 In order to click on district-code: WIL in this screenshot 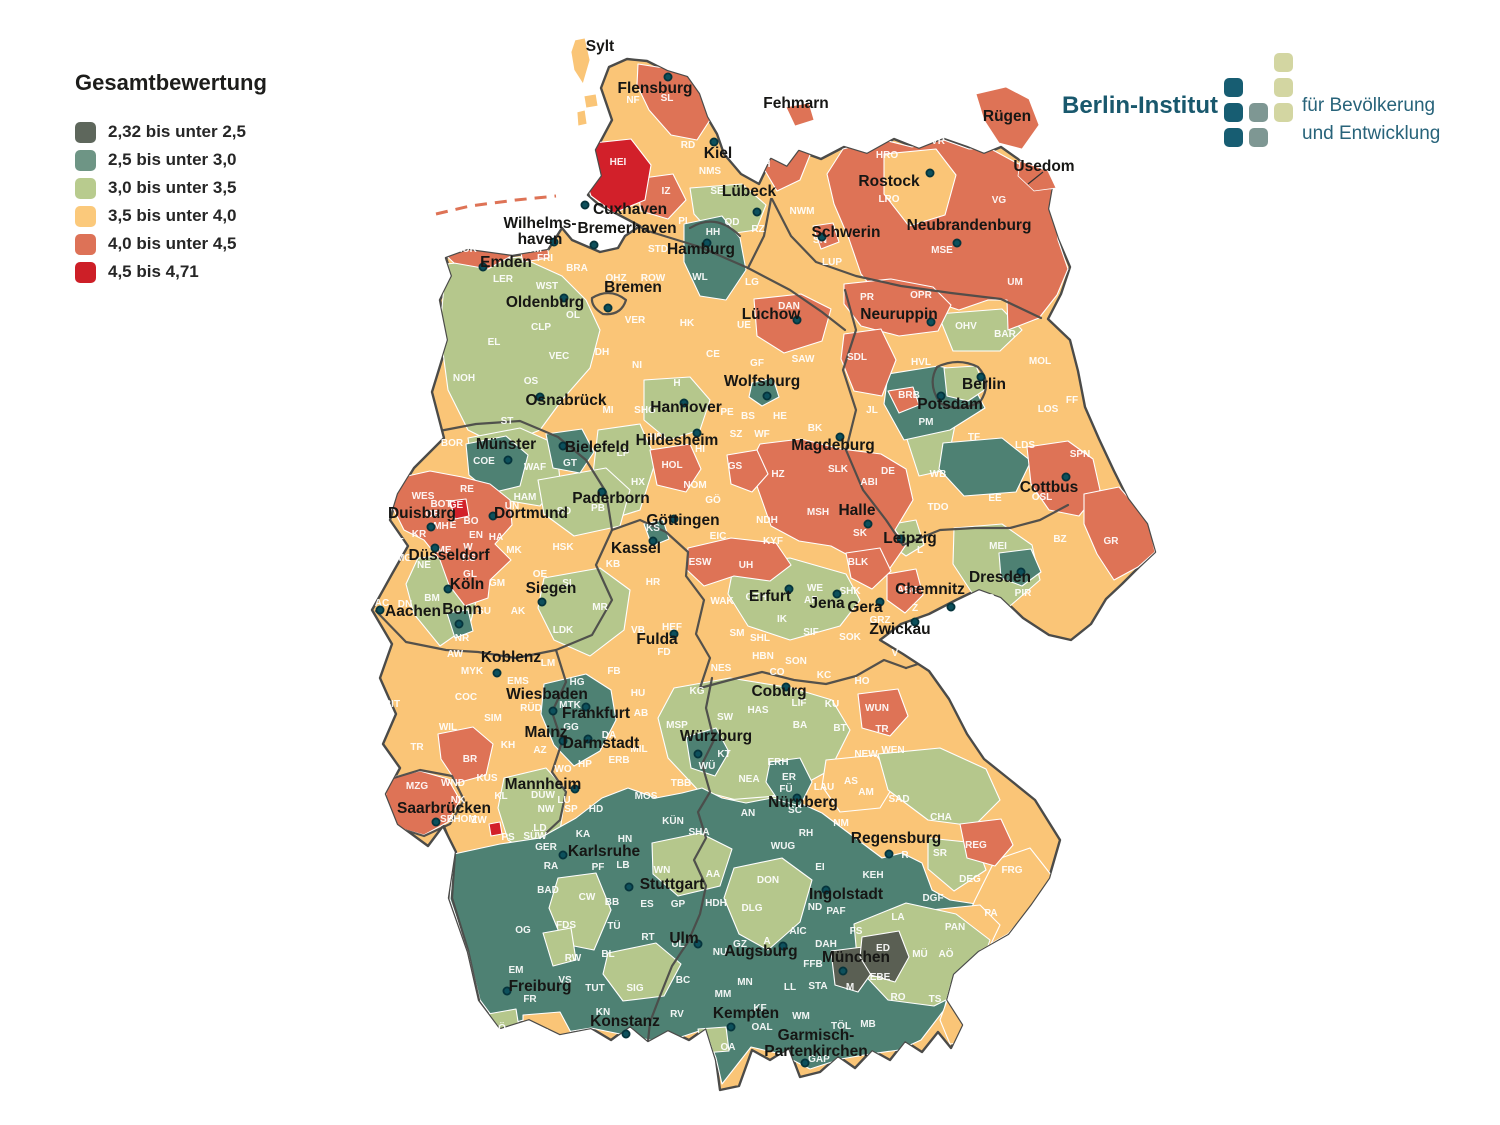, I will do `click(448, 727)`.